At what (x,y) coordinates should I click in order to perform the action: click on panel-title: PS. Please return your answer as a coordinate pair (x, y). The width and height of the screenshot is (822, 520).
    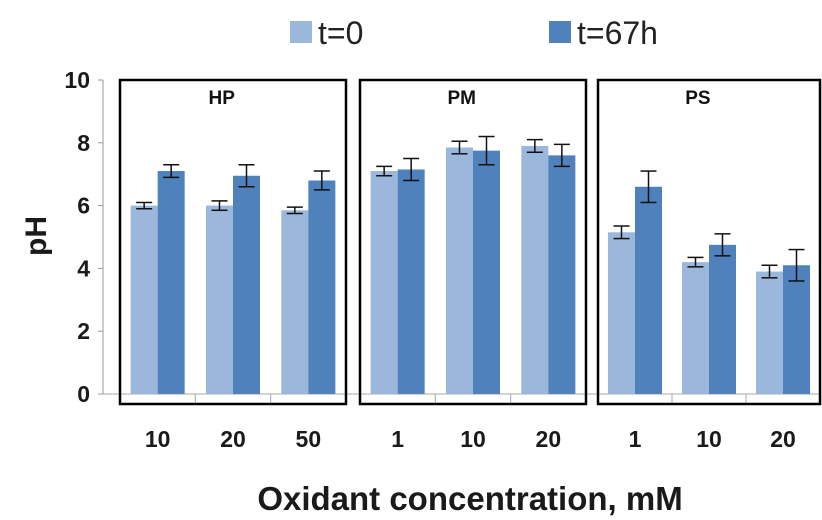
    Looking at the image, I should click on (697, 98).